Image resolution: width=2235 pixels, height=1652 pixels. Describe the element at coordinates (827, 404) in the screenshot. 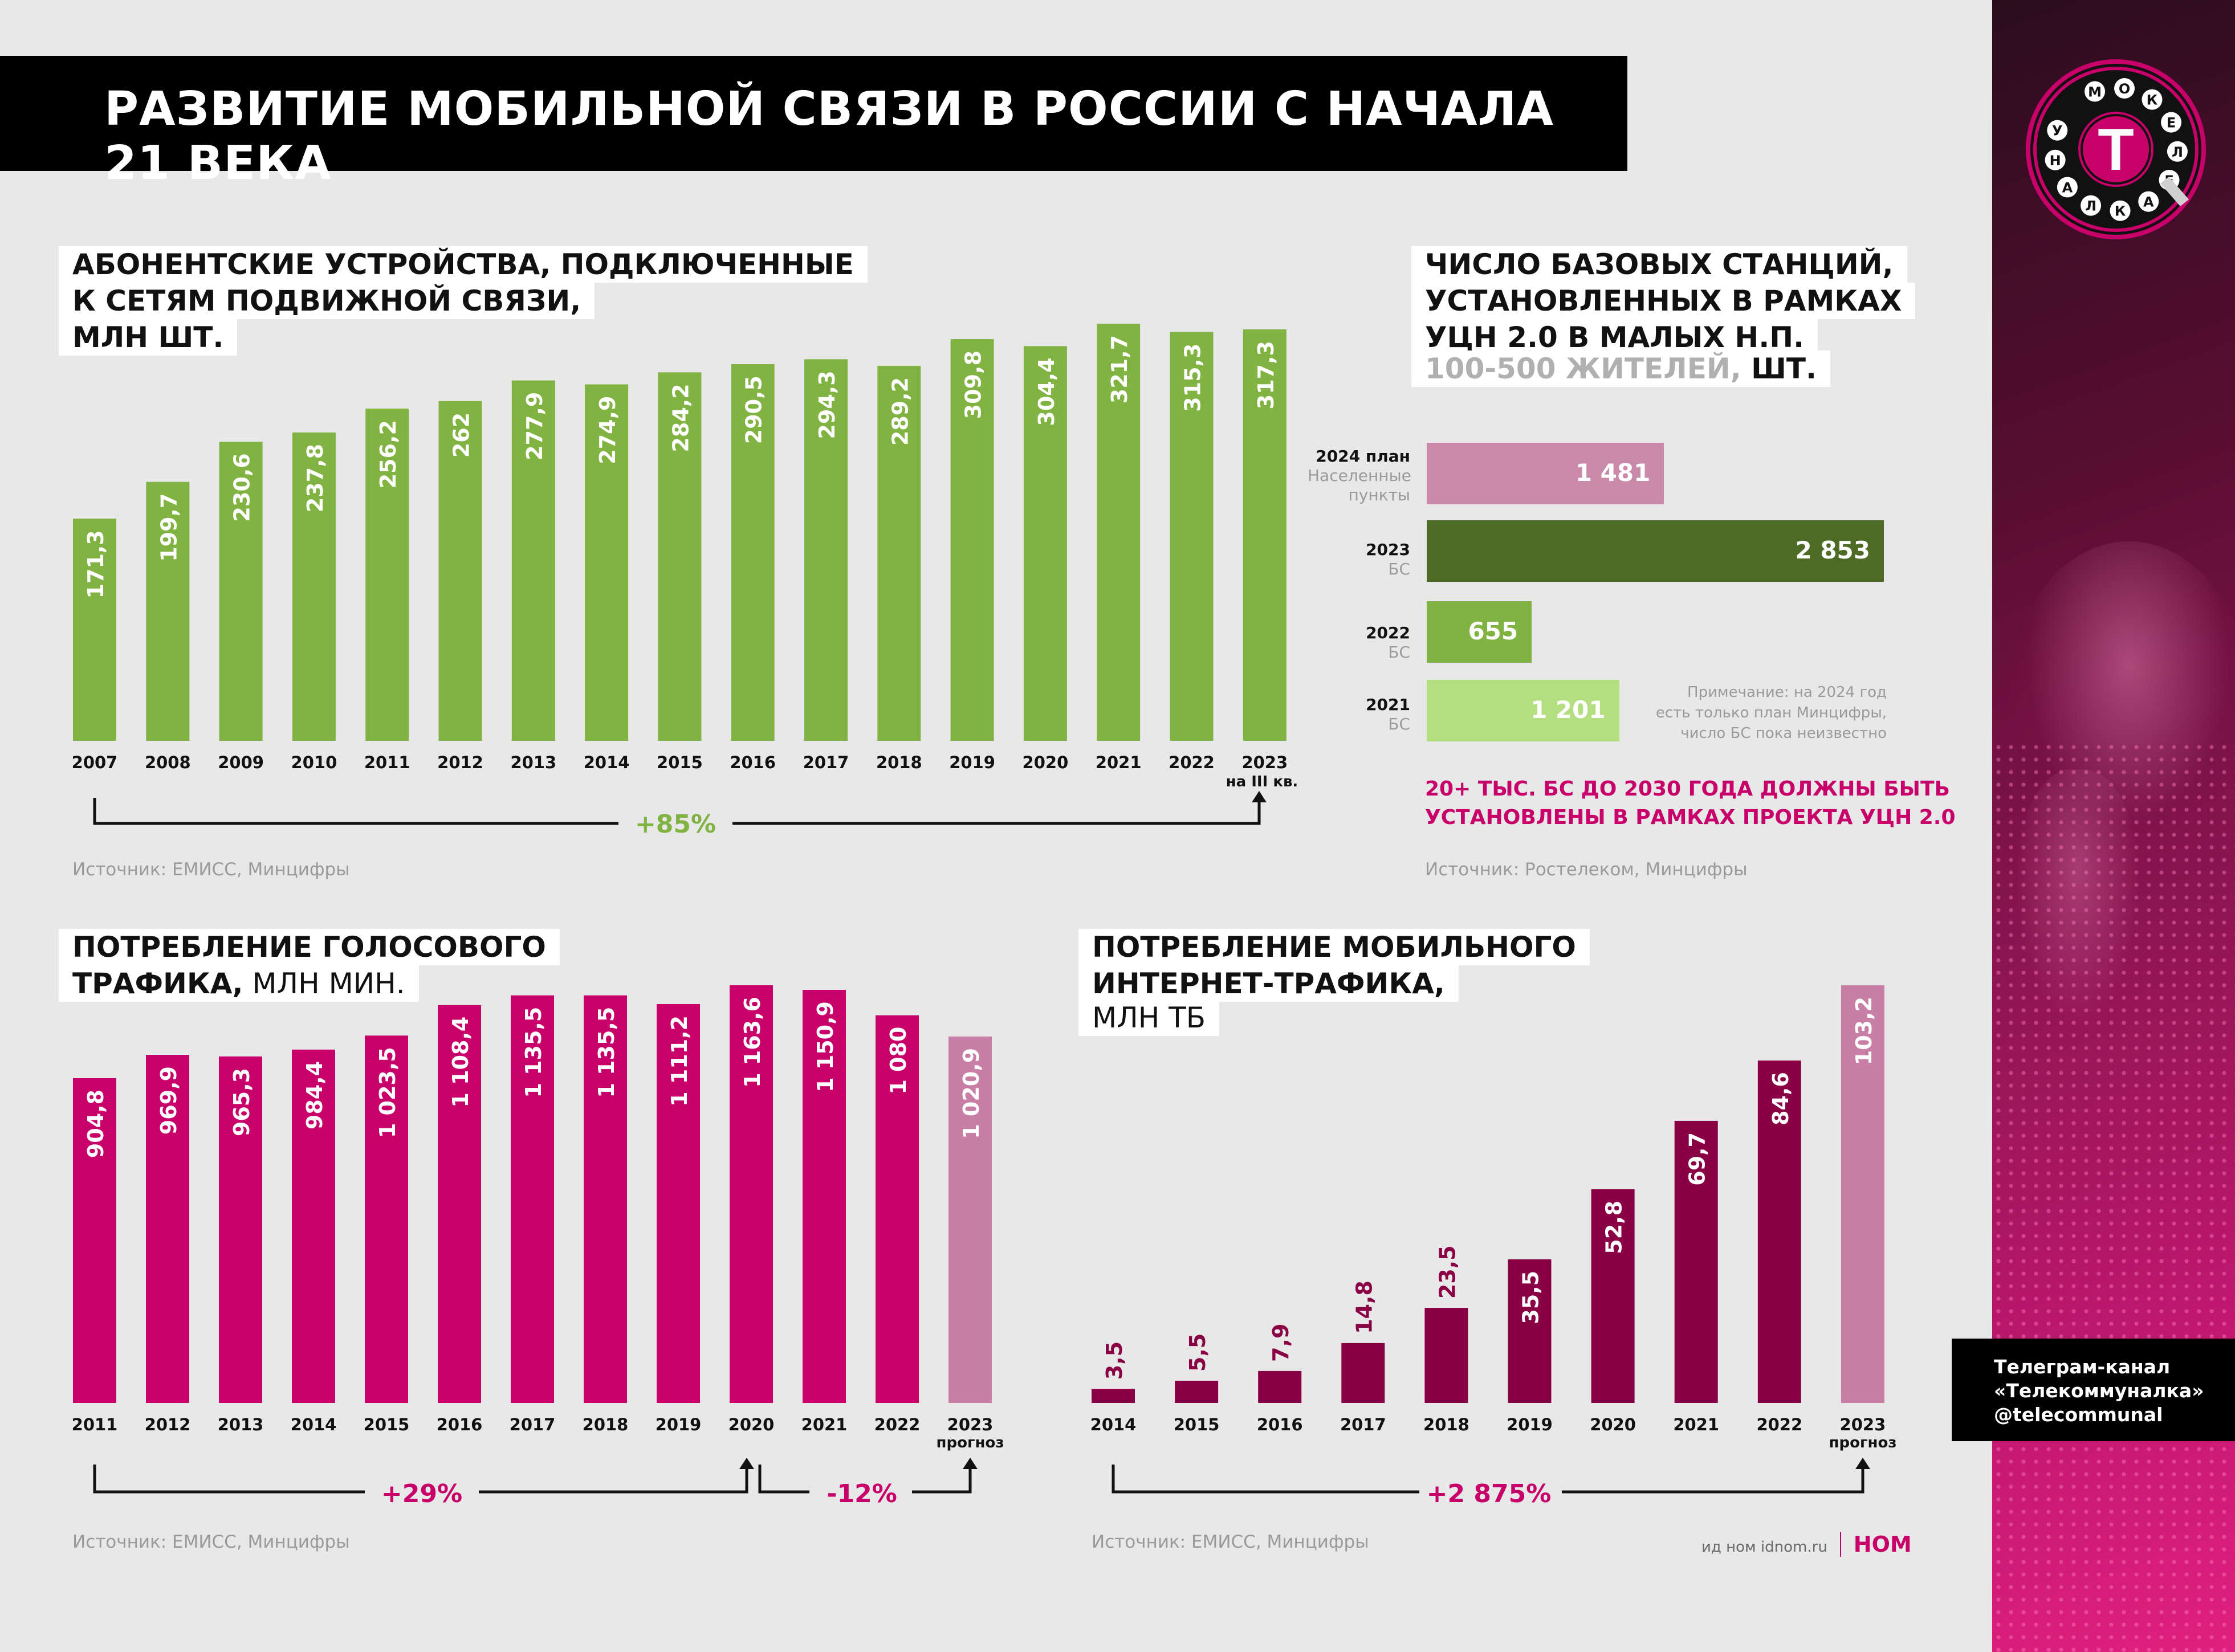

I see `devices-value-label-2017: 294,3` at that location.